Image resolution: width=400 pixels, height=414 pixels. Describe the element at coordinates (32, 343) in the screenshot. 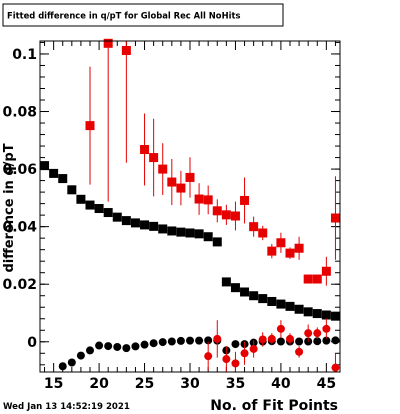

I see `y-tick-label: 0` at that location.